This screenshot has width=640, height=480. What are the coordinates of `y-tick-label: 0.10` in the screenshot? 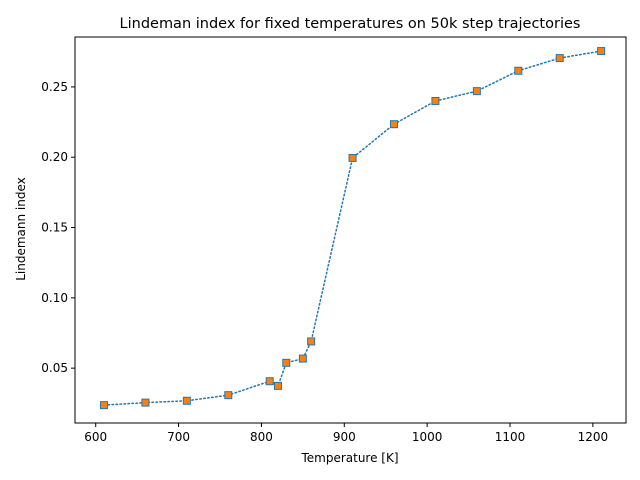 It's located at (54, 298).